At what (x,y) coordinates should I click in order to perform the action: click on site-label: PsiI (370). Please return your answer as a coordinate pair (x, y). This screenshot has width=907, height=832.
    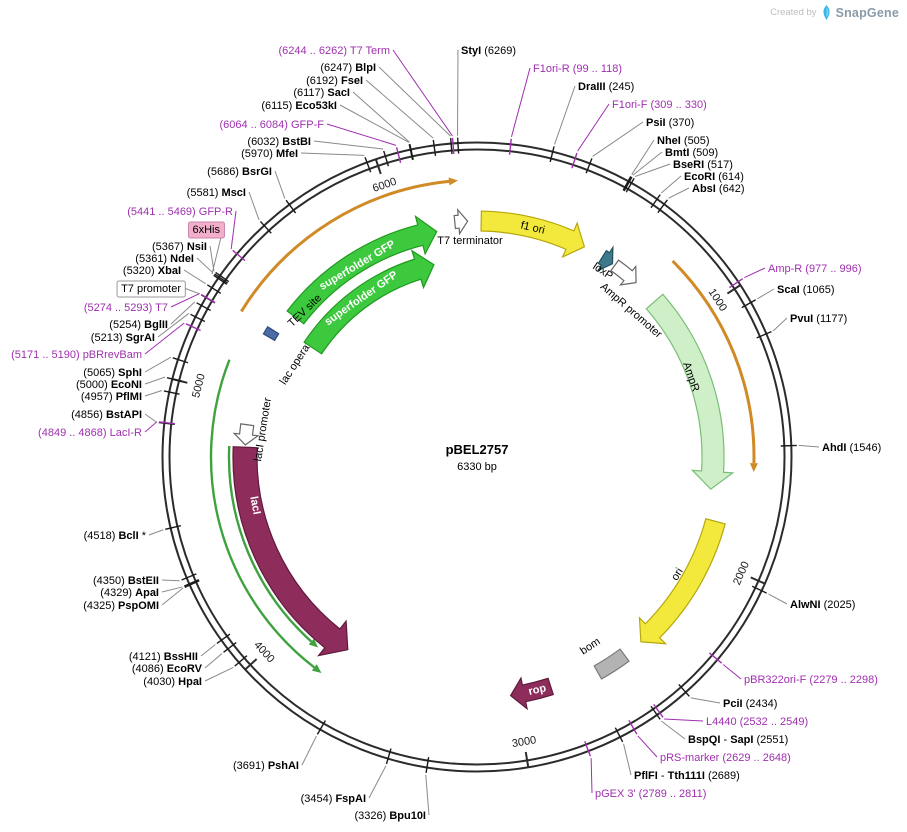
    Looking at the image, I should click on (670, 123).